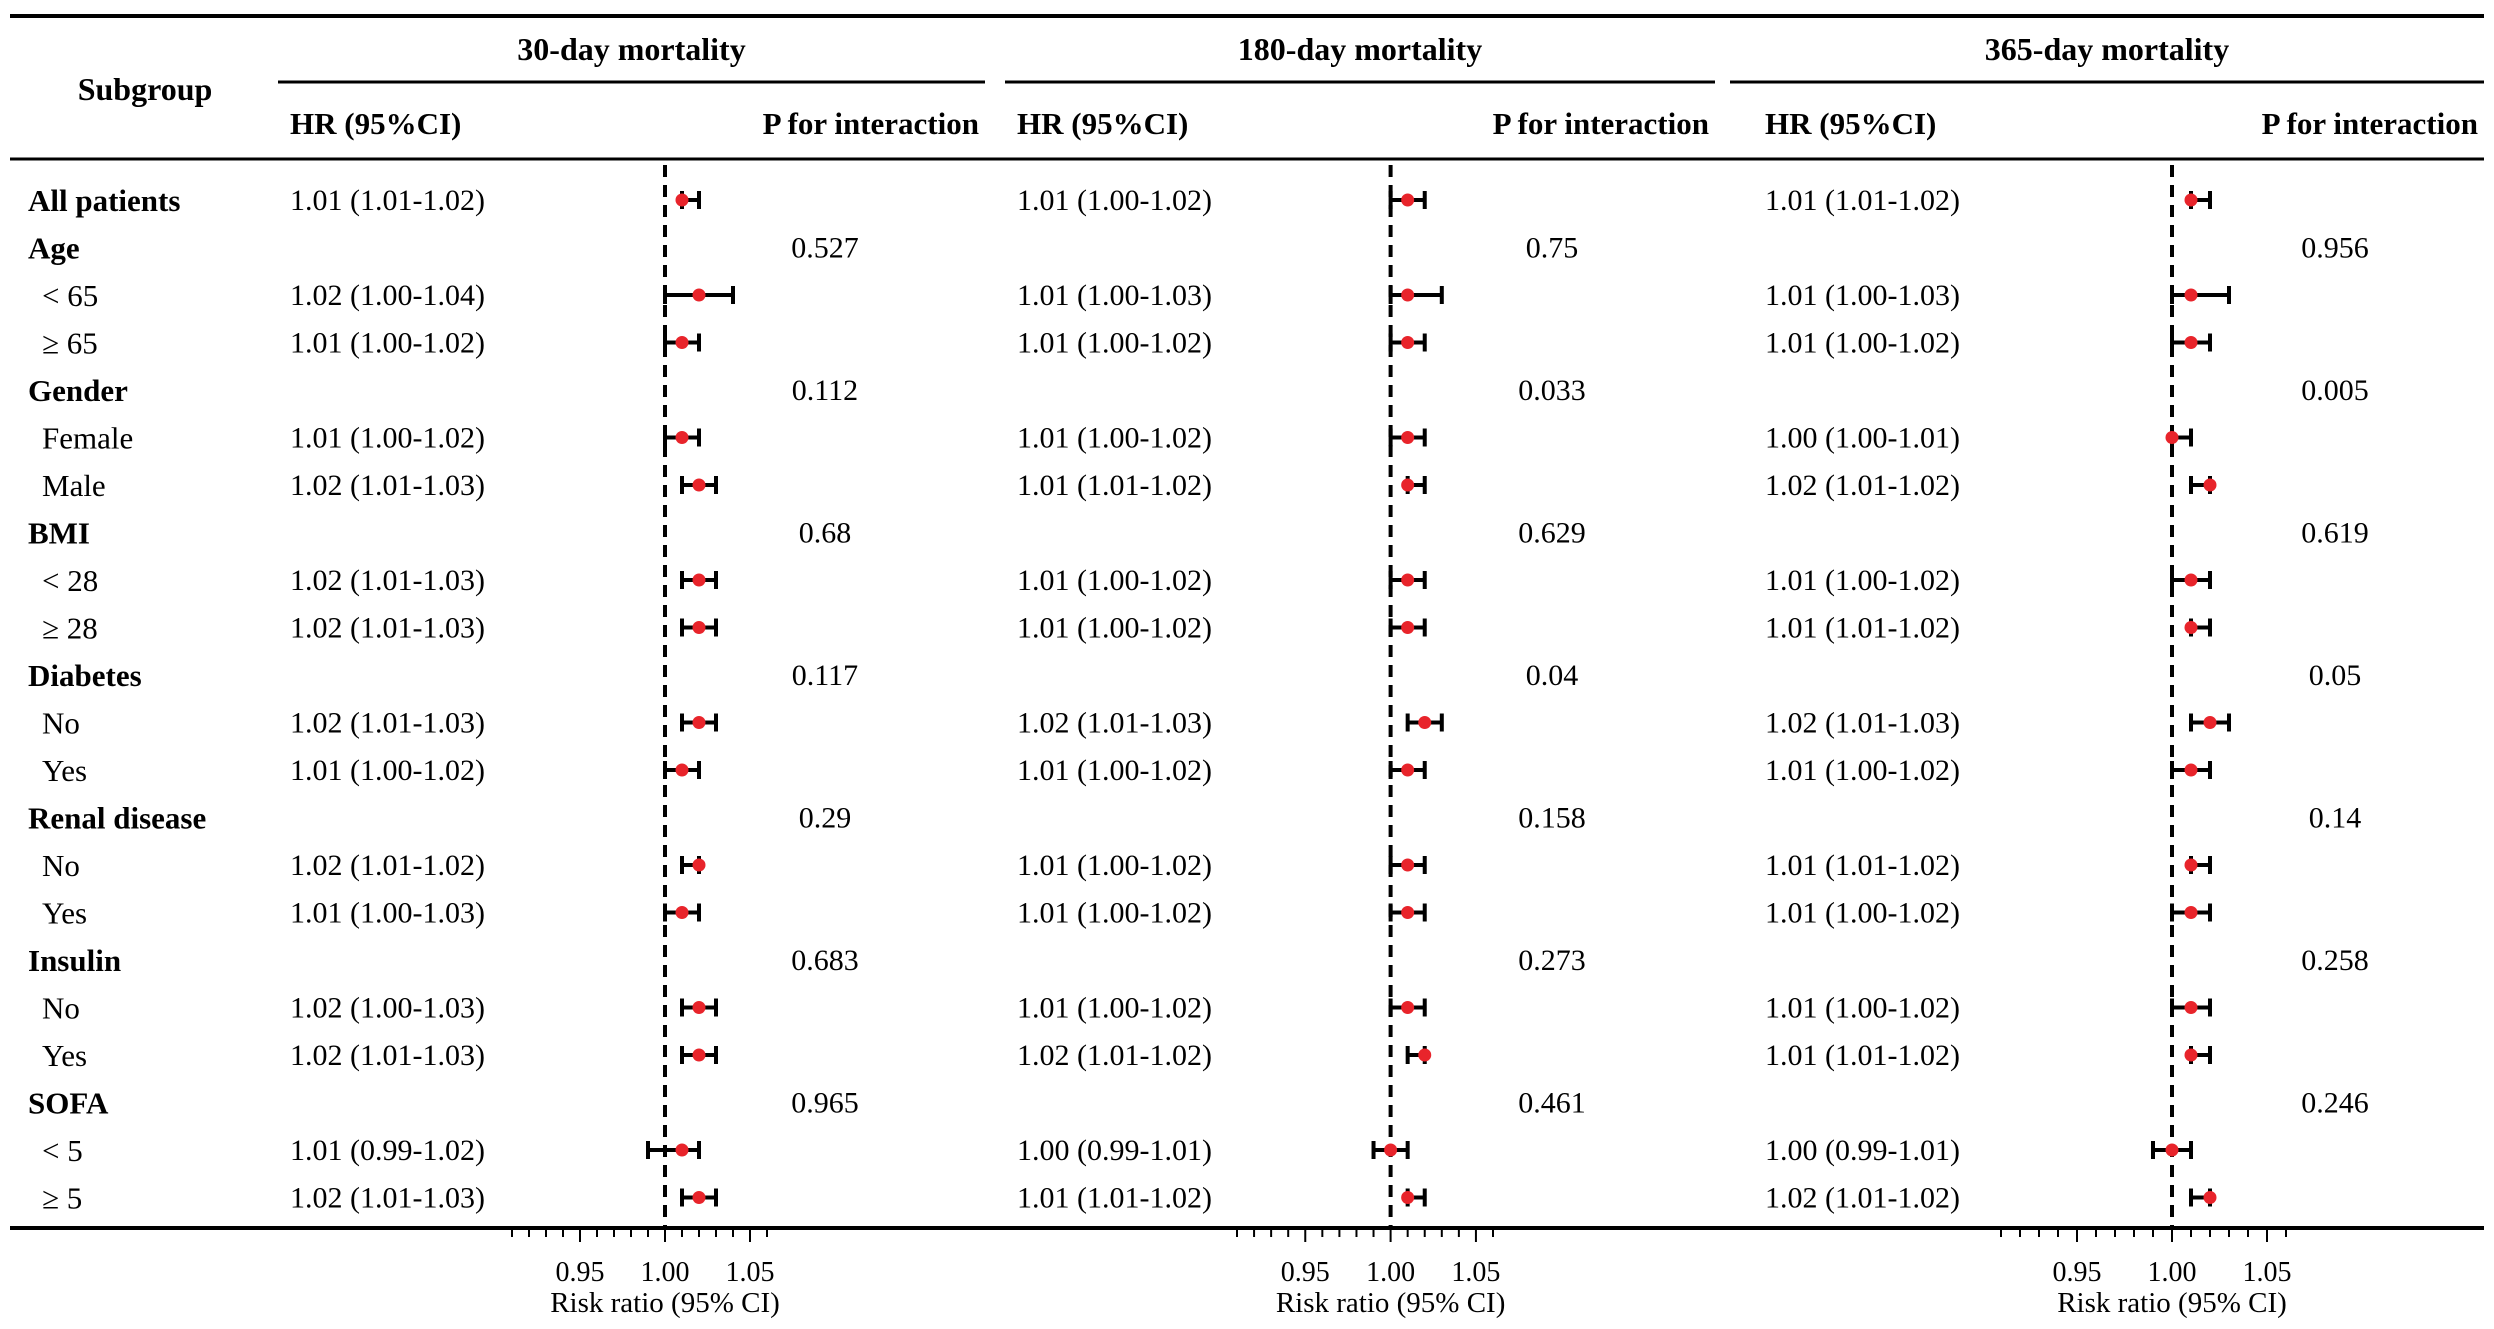 The height and width of the screenshot is (1329, 2494). What do you see at coordinates (1552, 248) in the screenshot?
I see `p-value: 0.75` at bounding box center [1552, 248].